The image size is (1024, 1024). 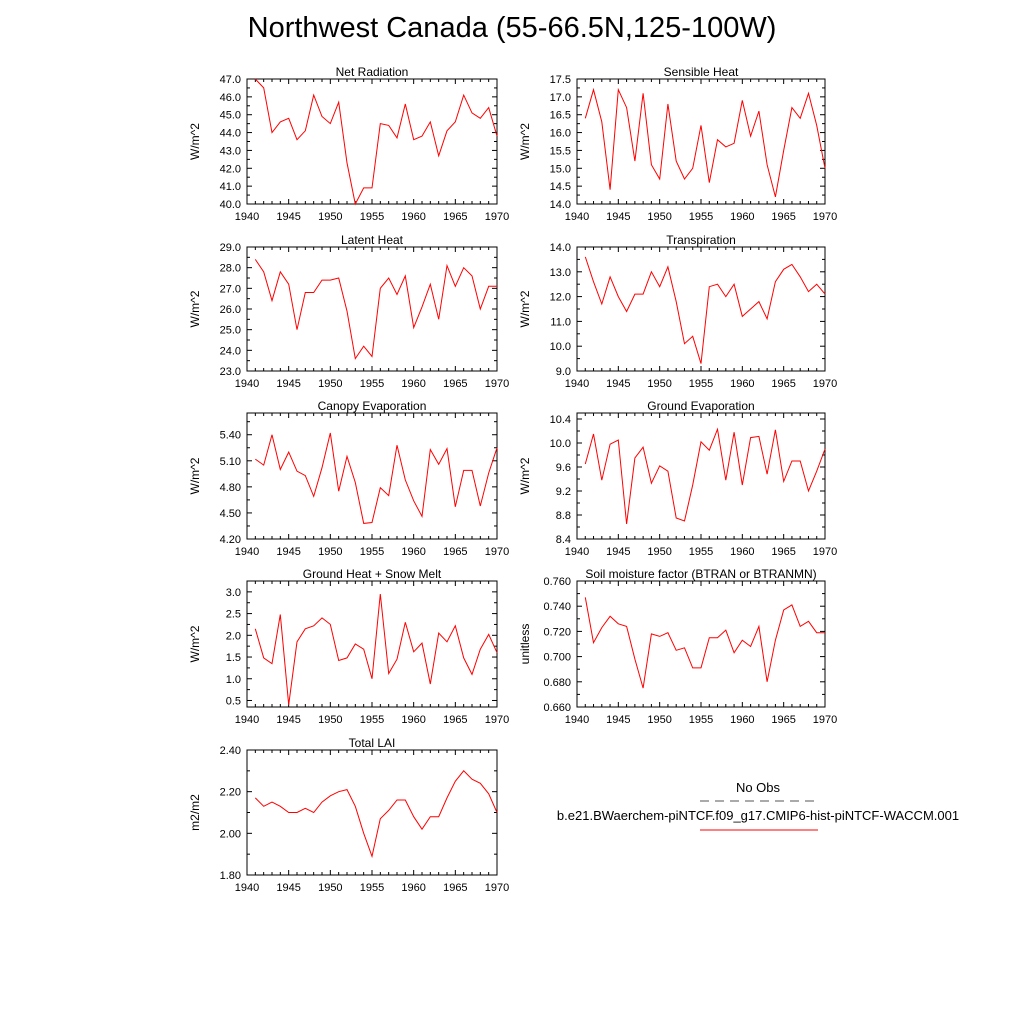 What do you see at coordinates (701, 240) in the screenshot?
I see `panel-title: Transpiration` at bounding box center [701, 240].